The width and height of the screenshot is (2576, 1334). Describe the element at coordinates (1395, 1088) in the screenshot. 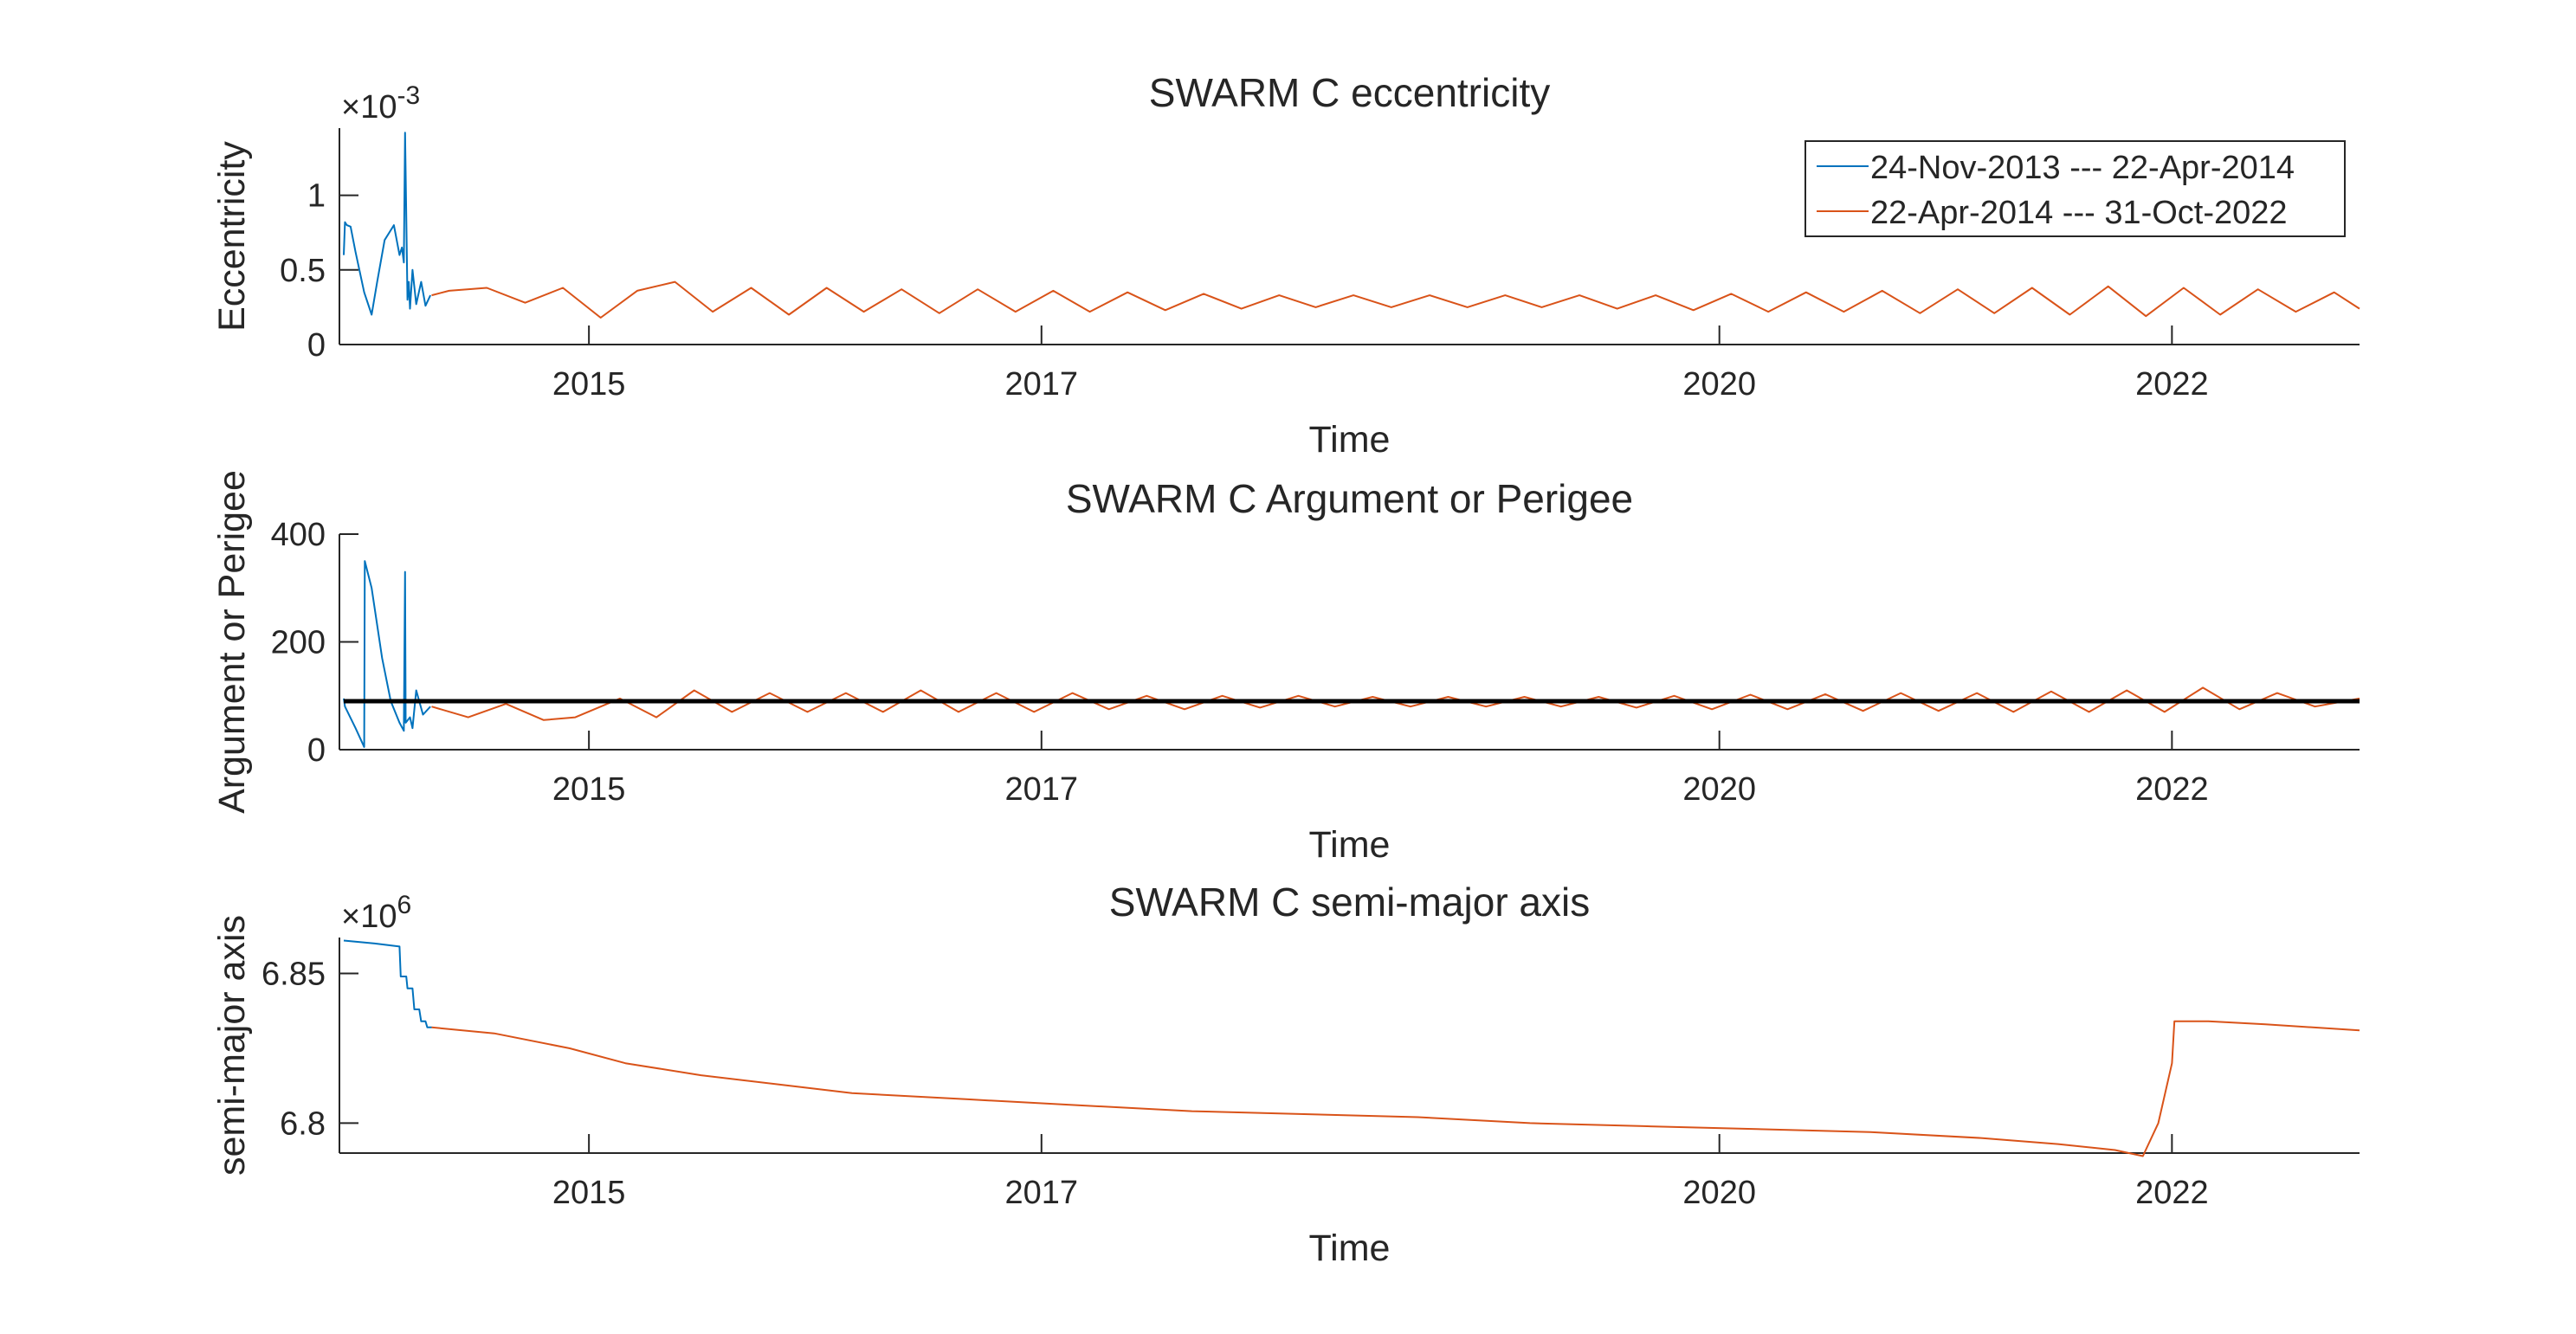

I see `subplot-3-series-2-line` at that location.